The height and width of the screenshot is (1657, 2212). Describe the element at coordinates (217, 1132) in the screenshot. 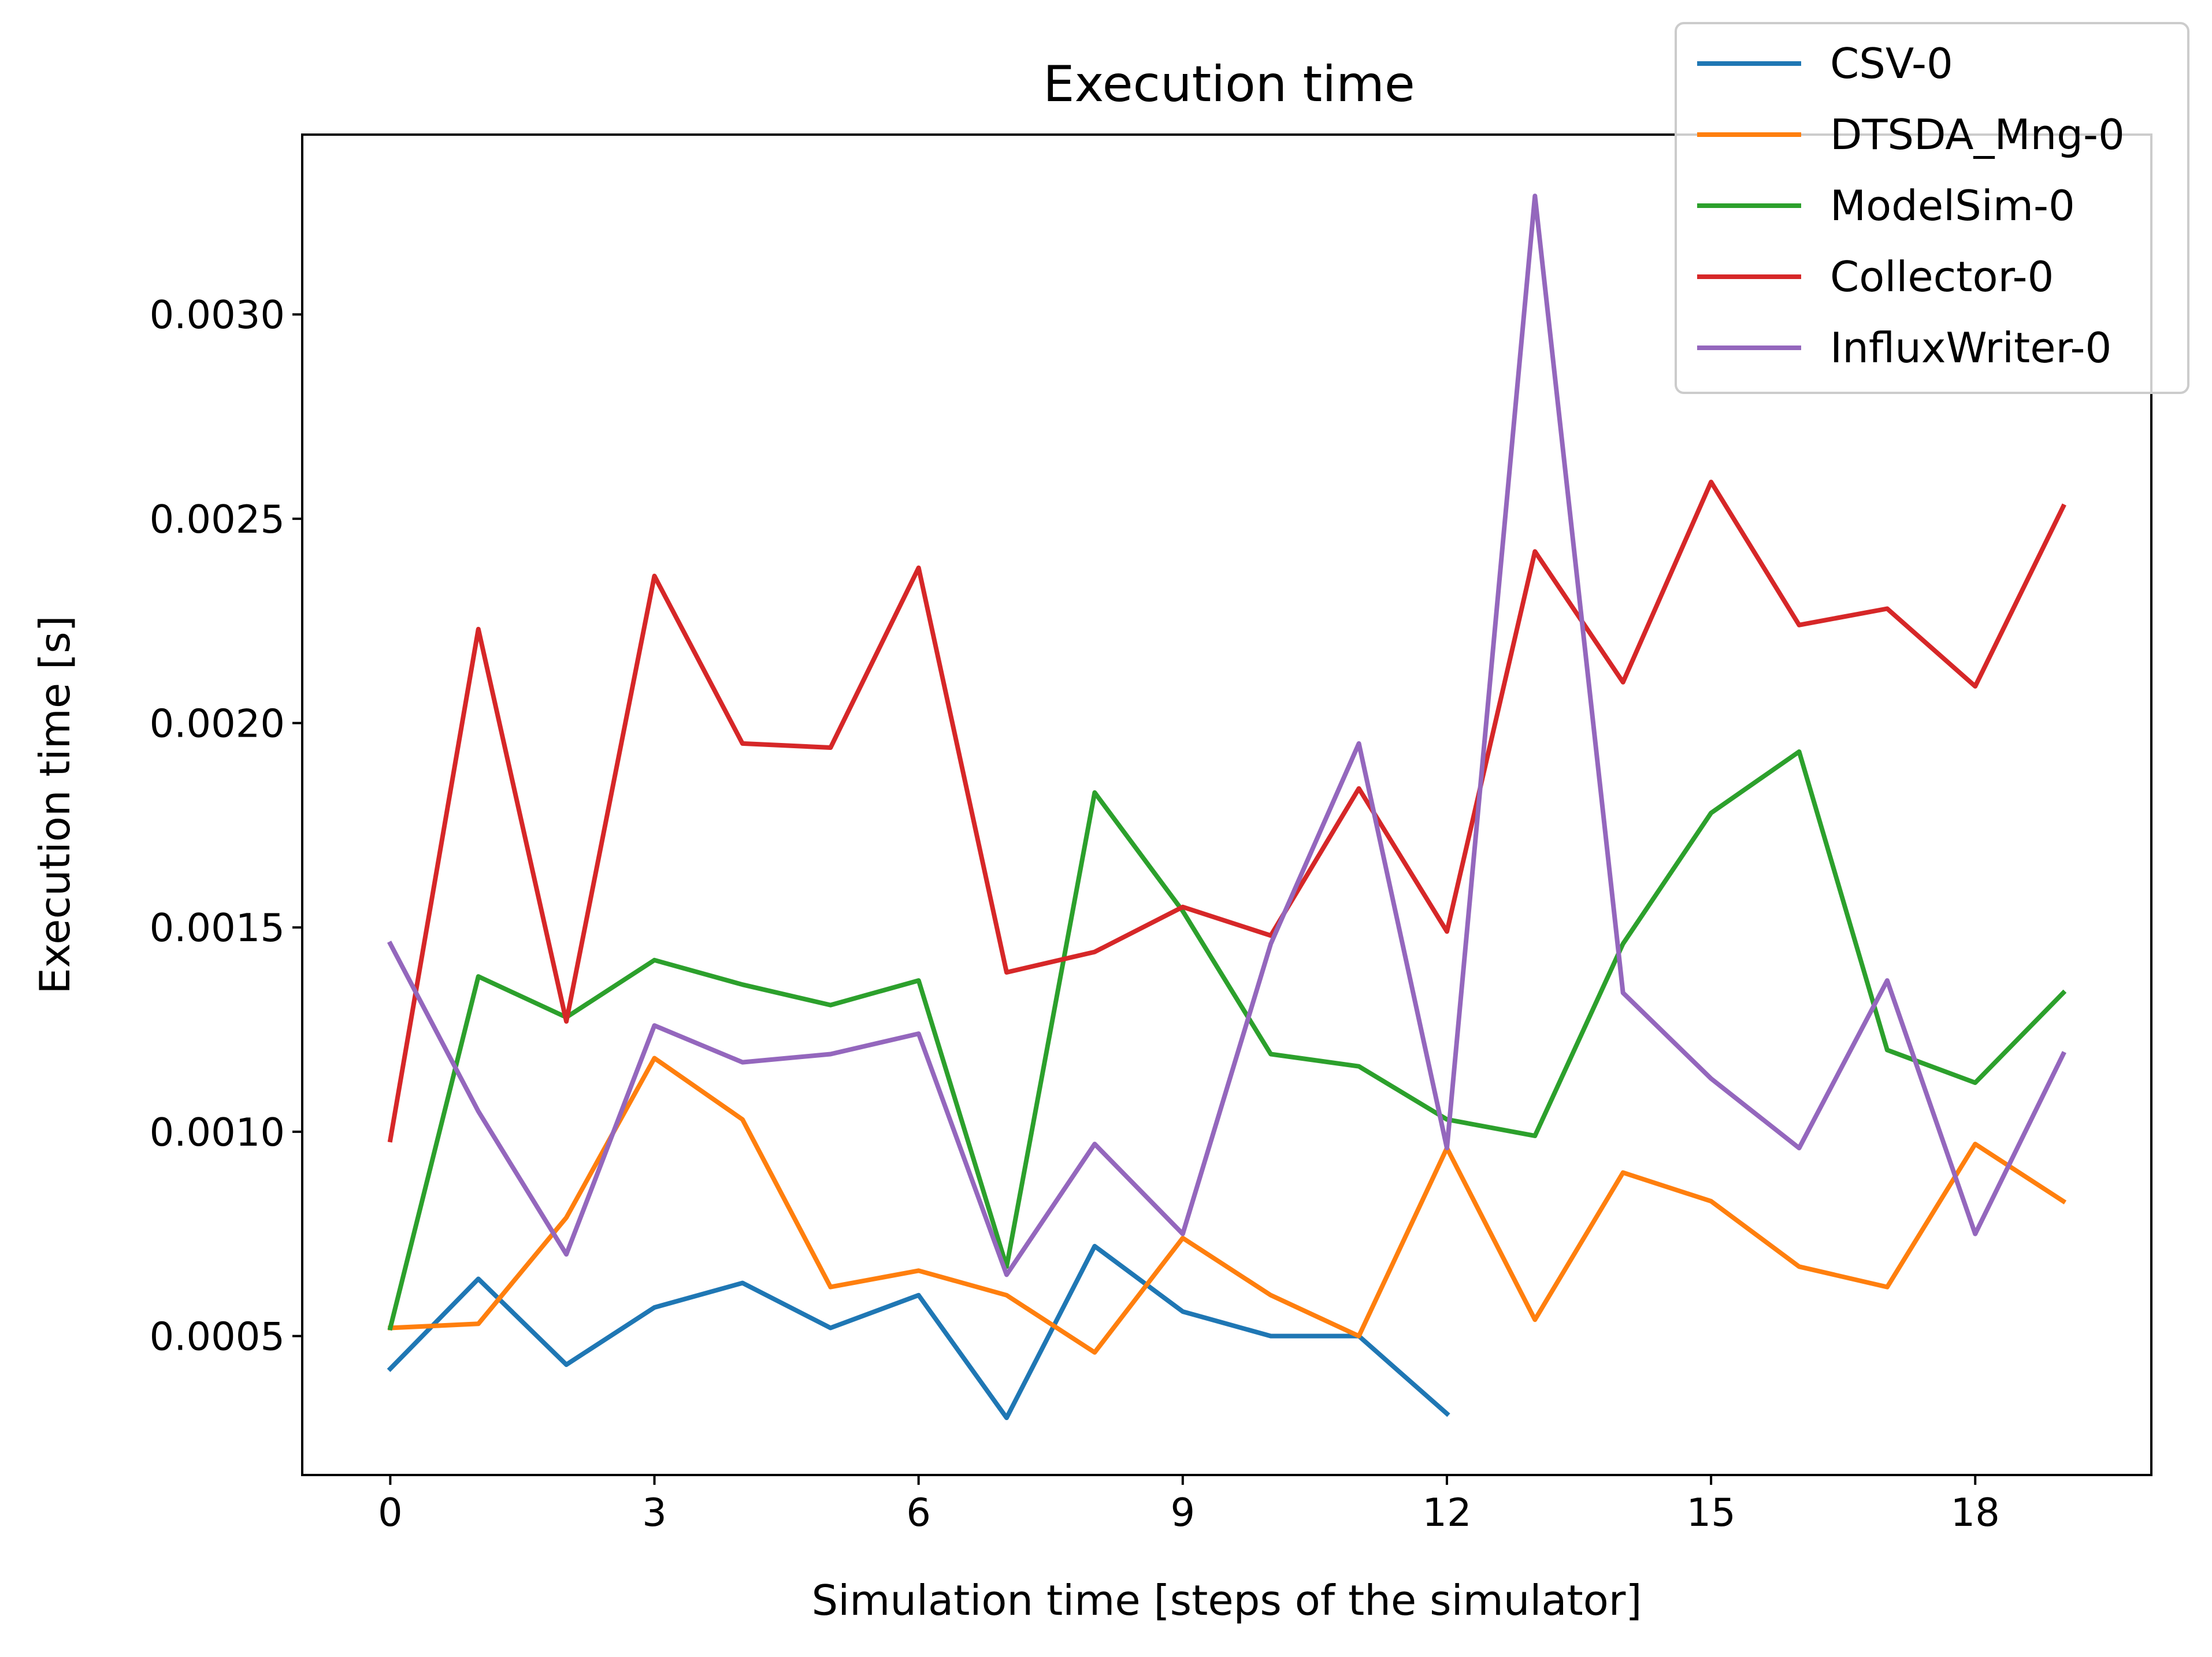

I see `y-tick-label: 0.0010` at that location.